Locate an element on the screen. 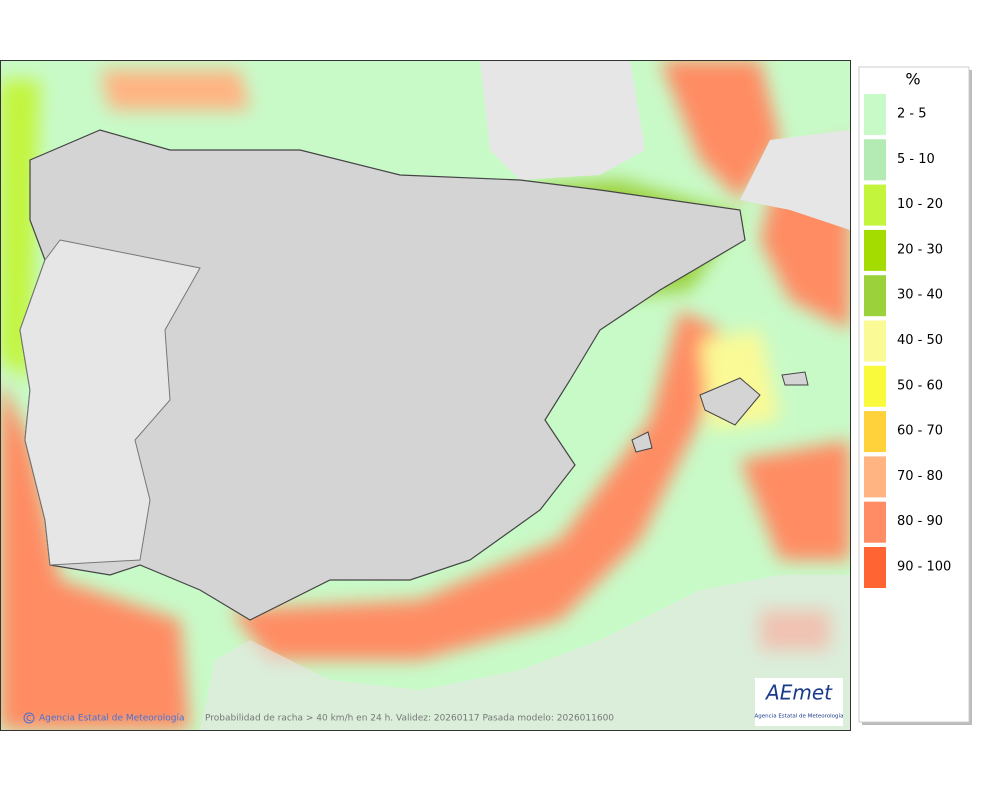 This screenshot has height=794, width=1000. legend-label: 80 - 90 is located at coordinates (920, 521).